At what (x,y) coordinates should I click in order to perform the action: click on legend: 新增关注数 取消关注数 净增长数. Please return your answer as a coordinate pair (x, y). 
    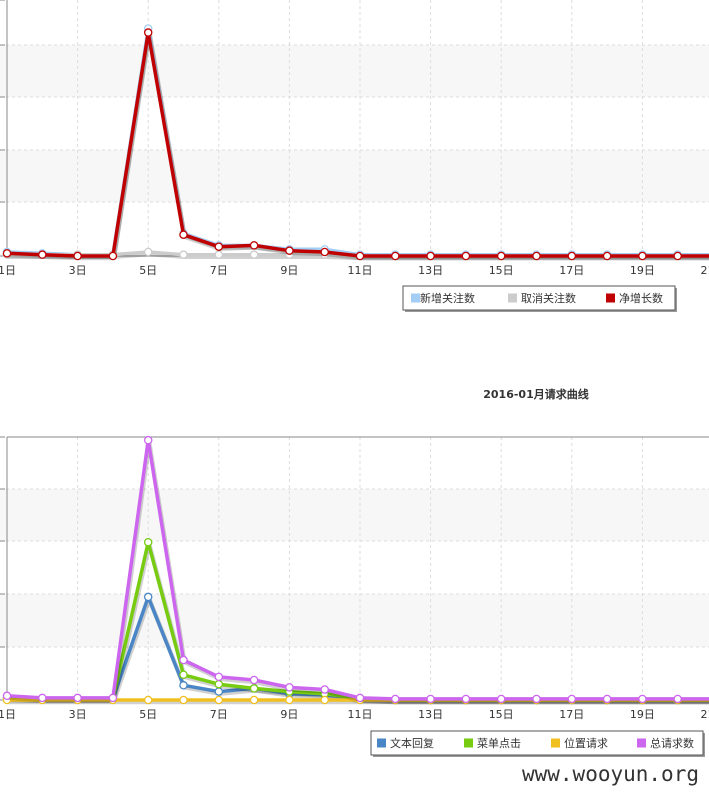
    Looking at the image, I should click on (539, 298).